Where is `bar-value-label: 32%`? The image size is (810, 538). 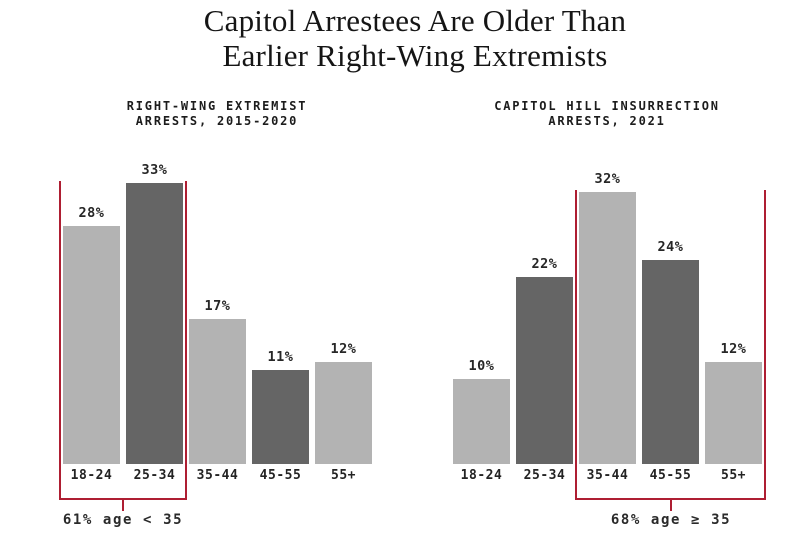
bar-value-label: 32% is located at coordinates (607, 179).